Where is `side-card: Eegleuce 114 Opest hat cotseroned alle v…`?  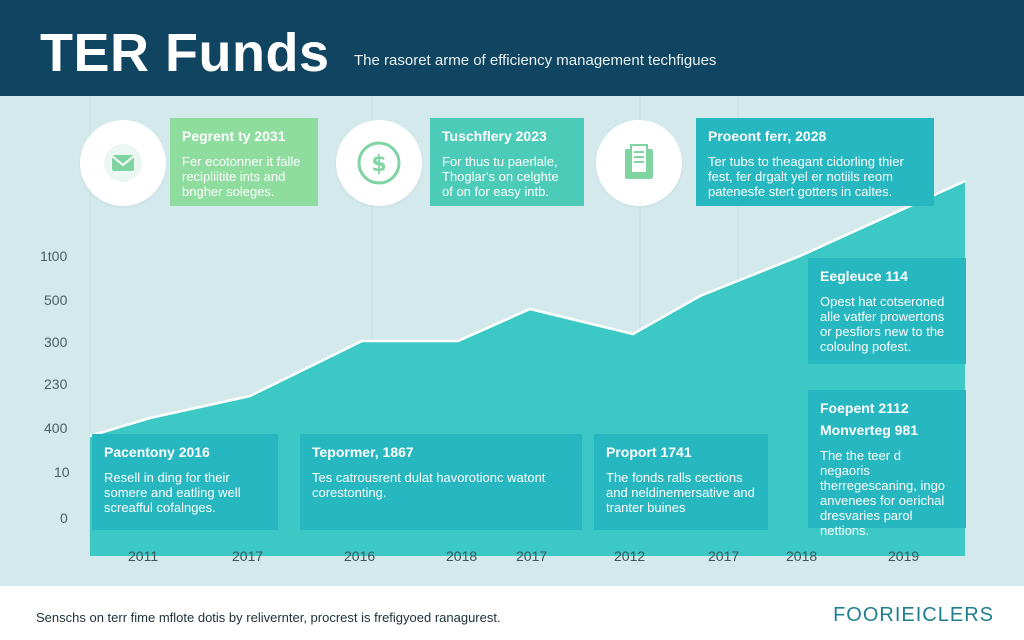
side-card: Eegleuce 114 Opest hat cotseroned alle v… is located at coordinates (887, 311).